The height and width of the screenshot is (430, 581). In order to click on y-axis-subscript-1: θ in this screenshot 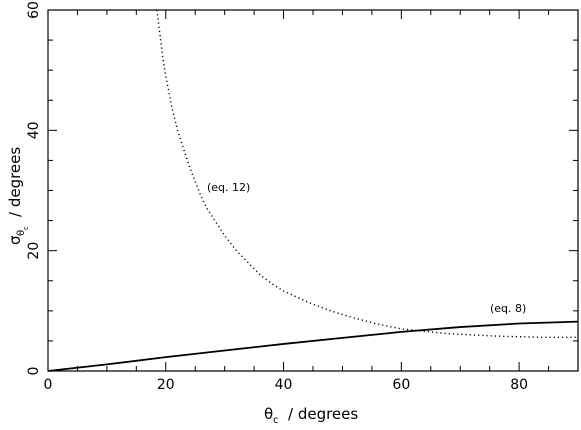, I will do `click(21, 233)`.